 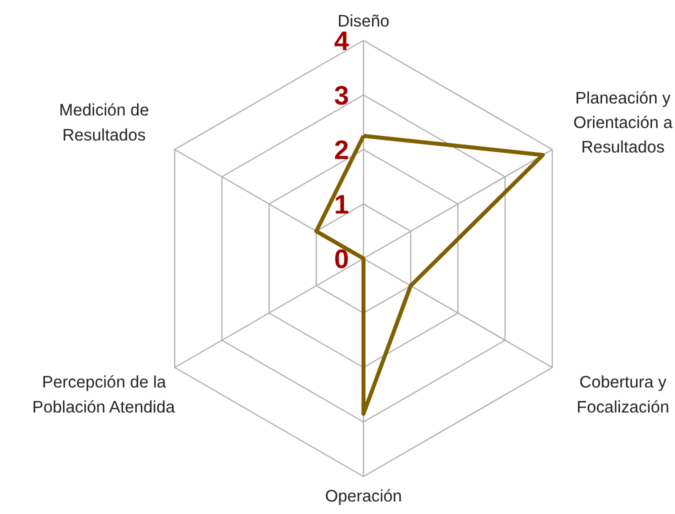 What do you see at coordinates (104, 394) in the screenshot?
I see `spoke-label: Percepción de la Población Atendida` at bounding box center [104, 394].